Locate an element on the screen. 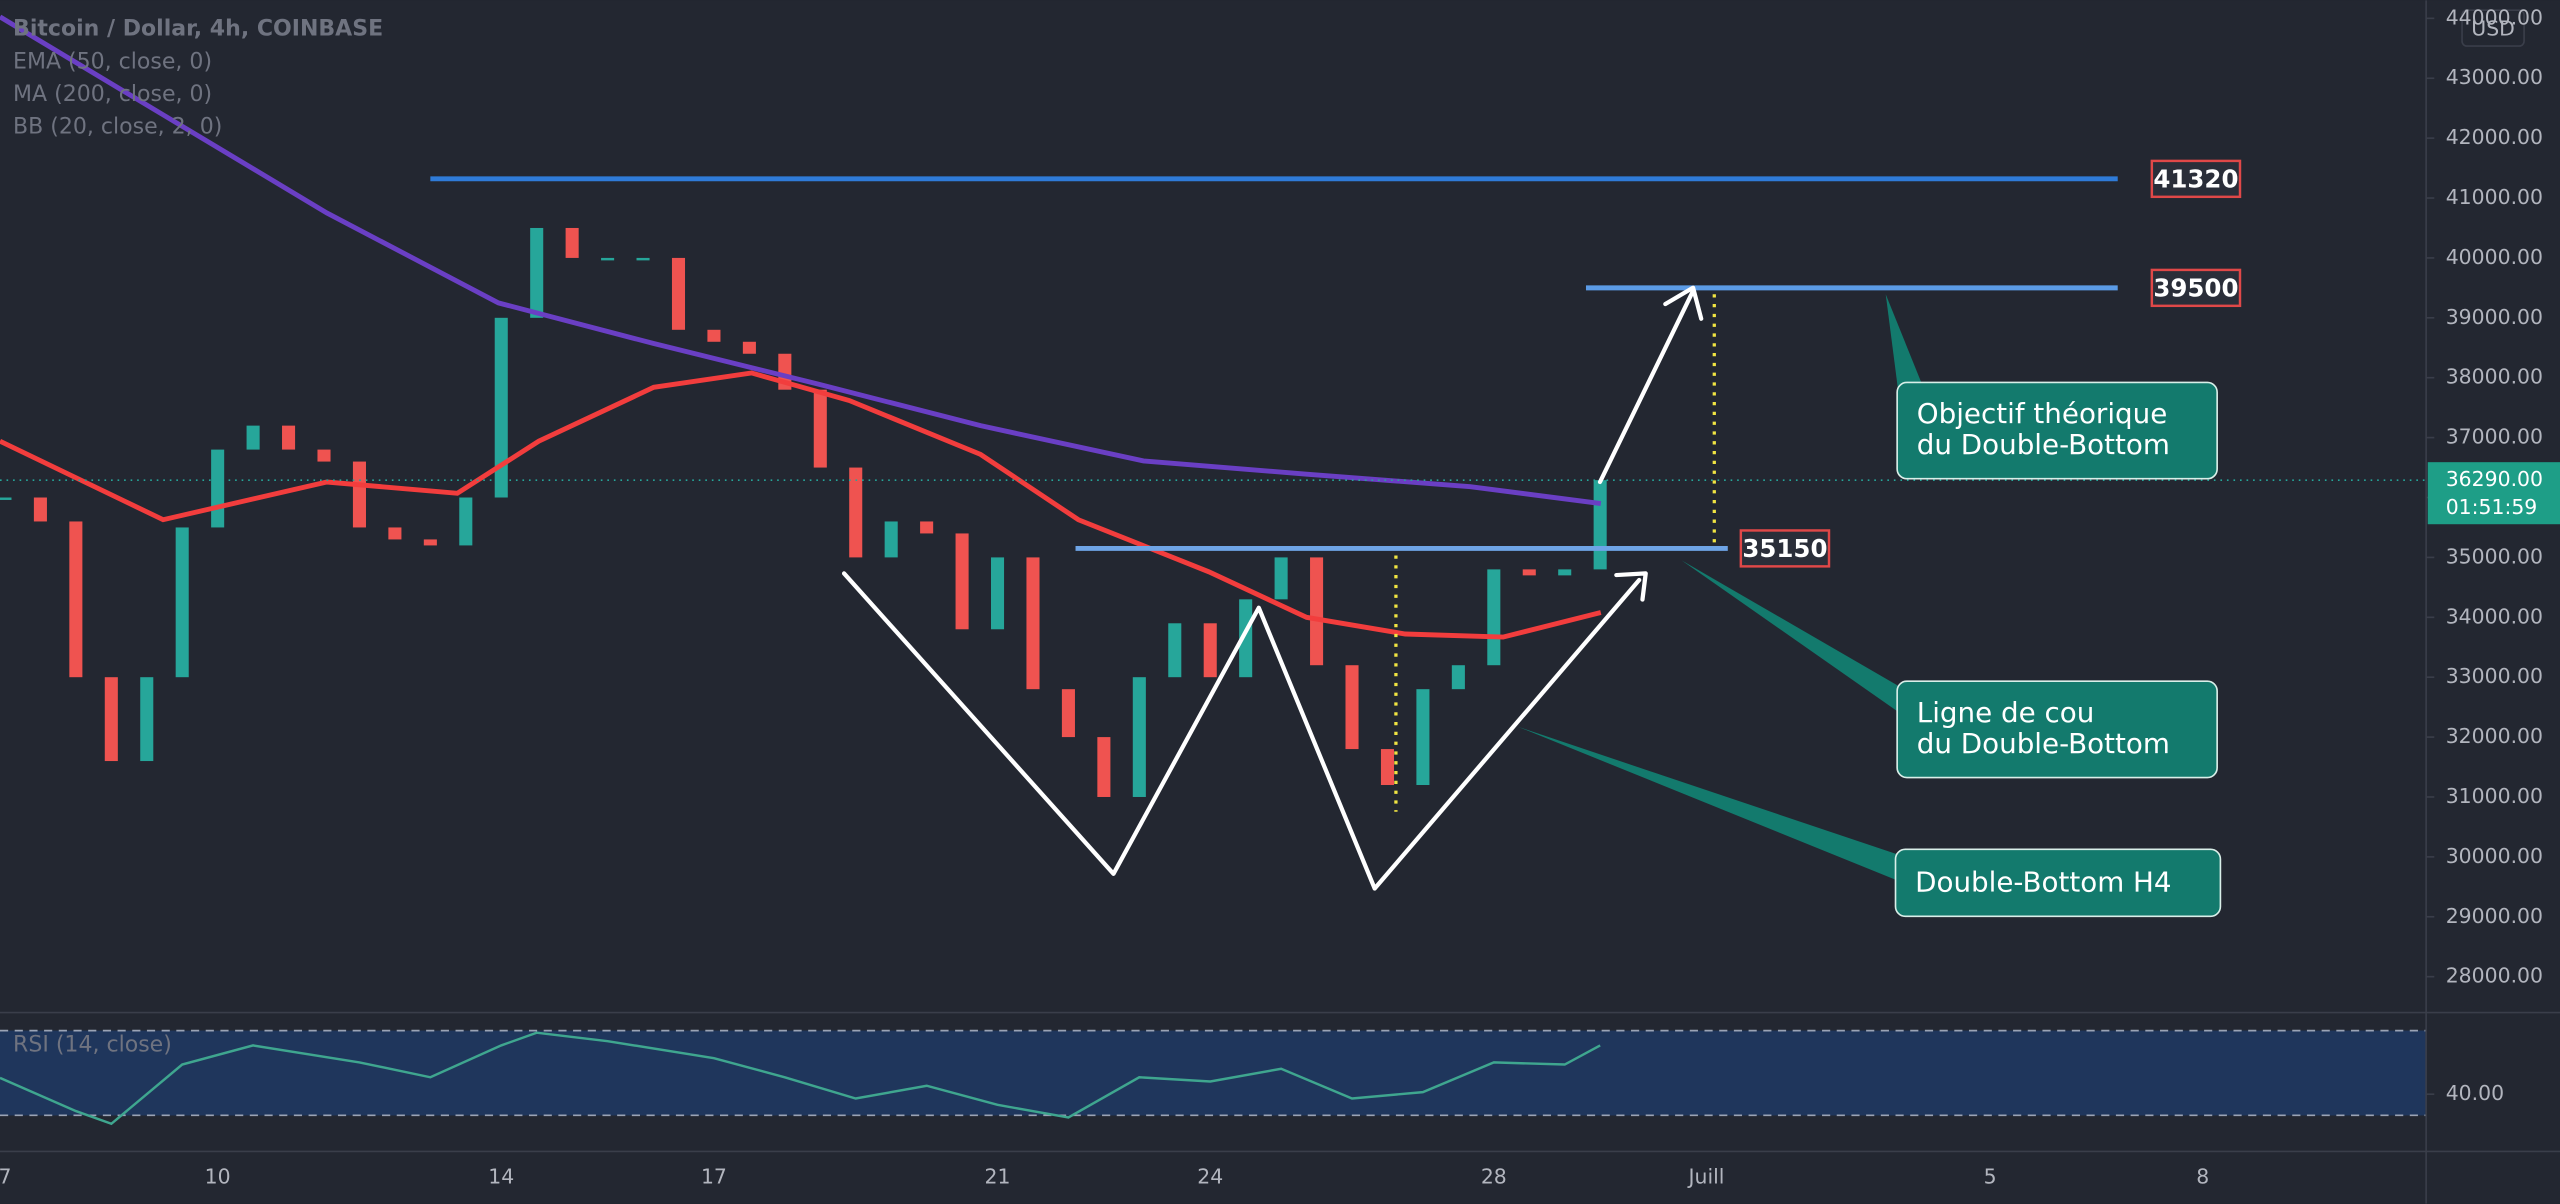 The height and width of the screenshot is (1204, 2560). x-tick-label: 14 is located at coordinates (501, 1177).